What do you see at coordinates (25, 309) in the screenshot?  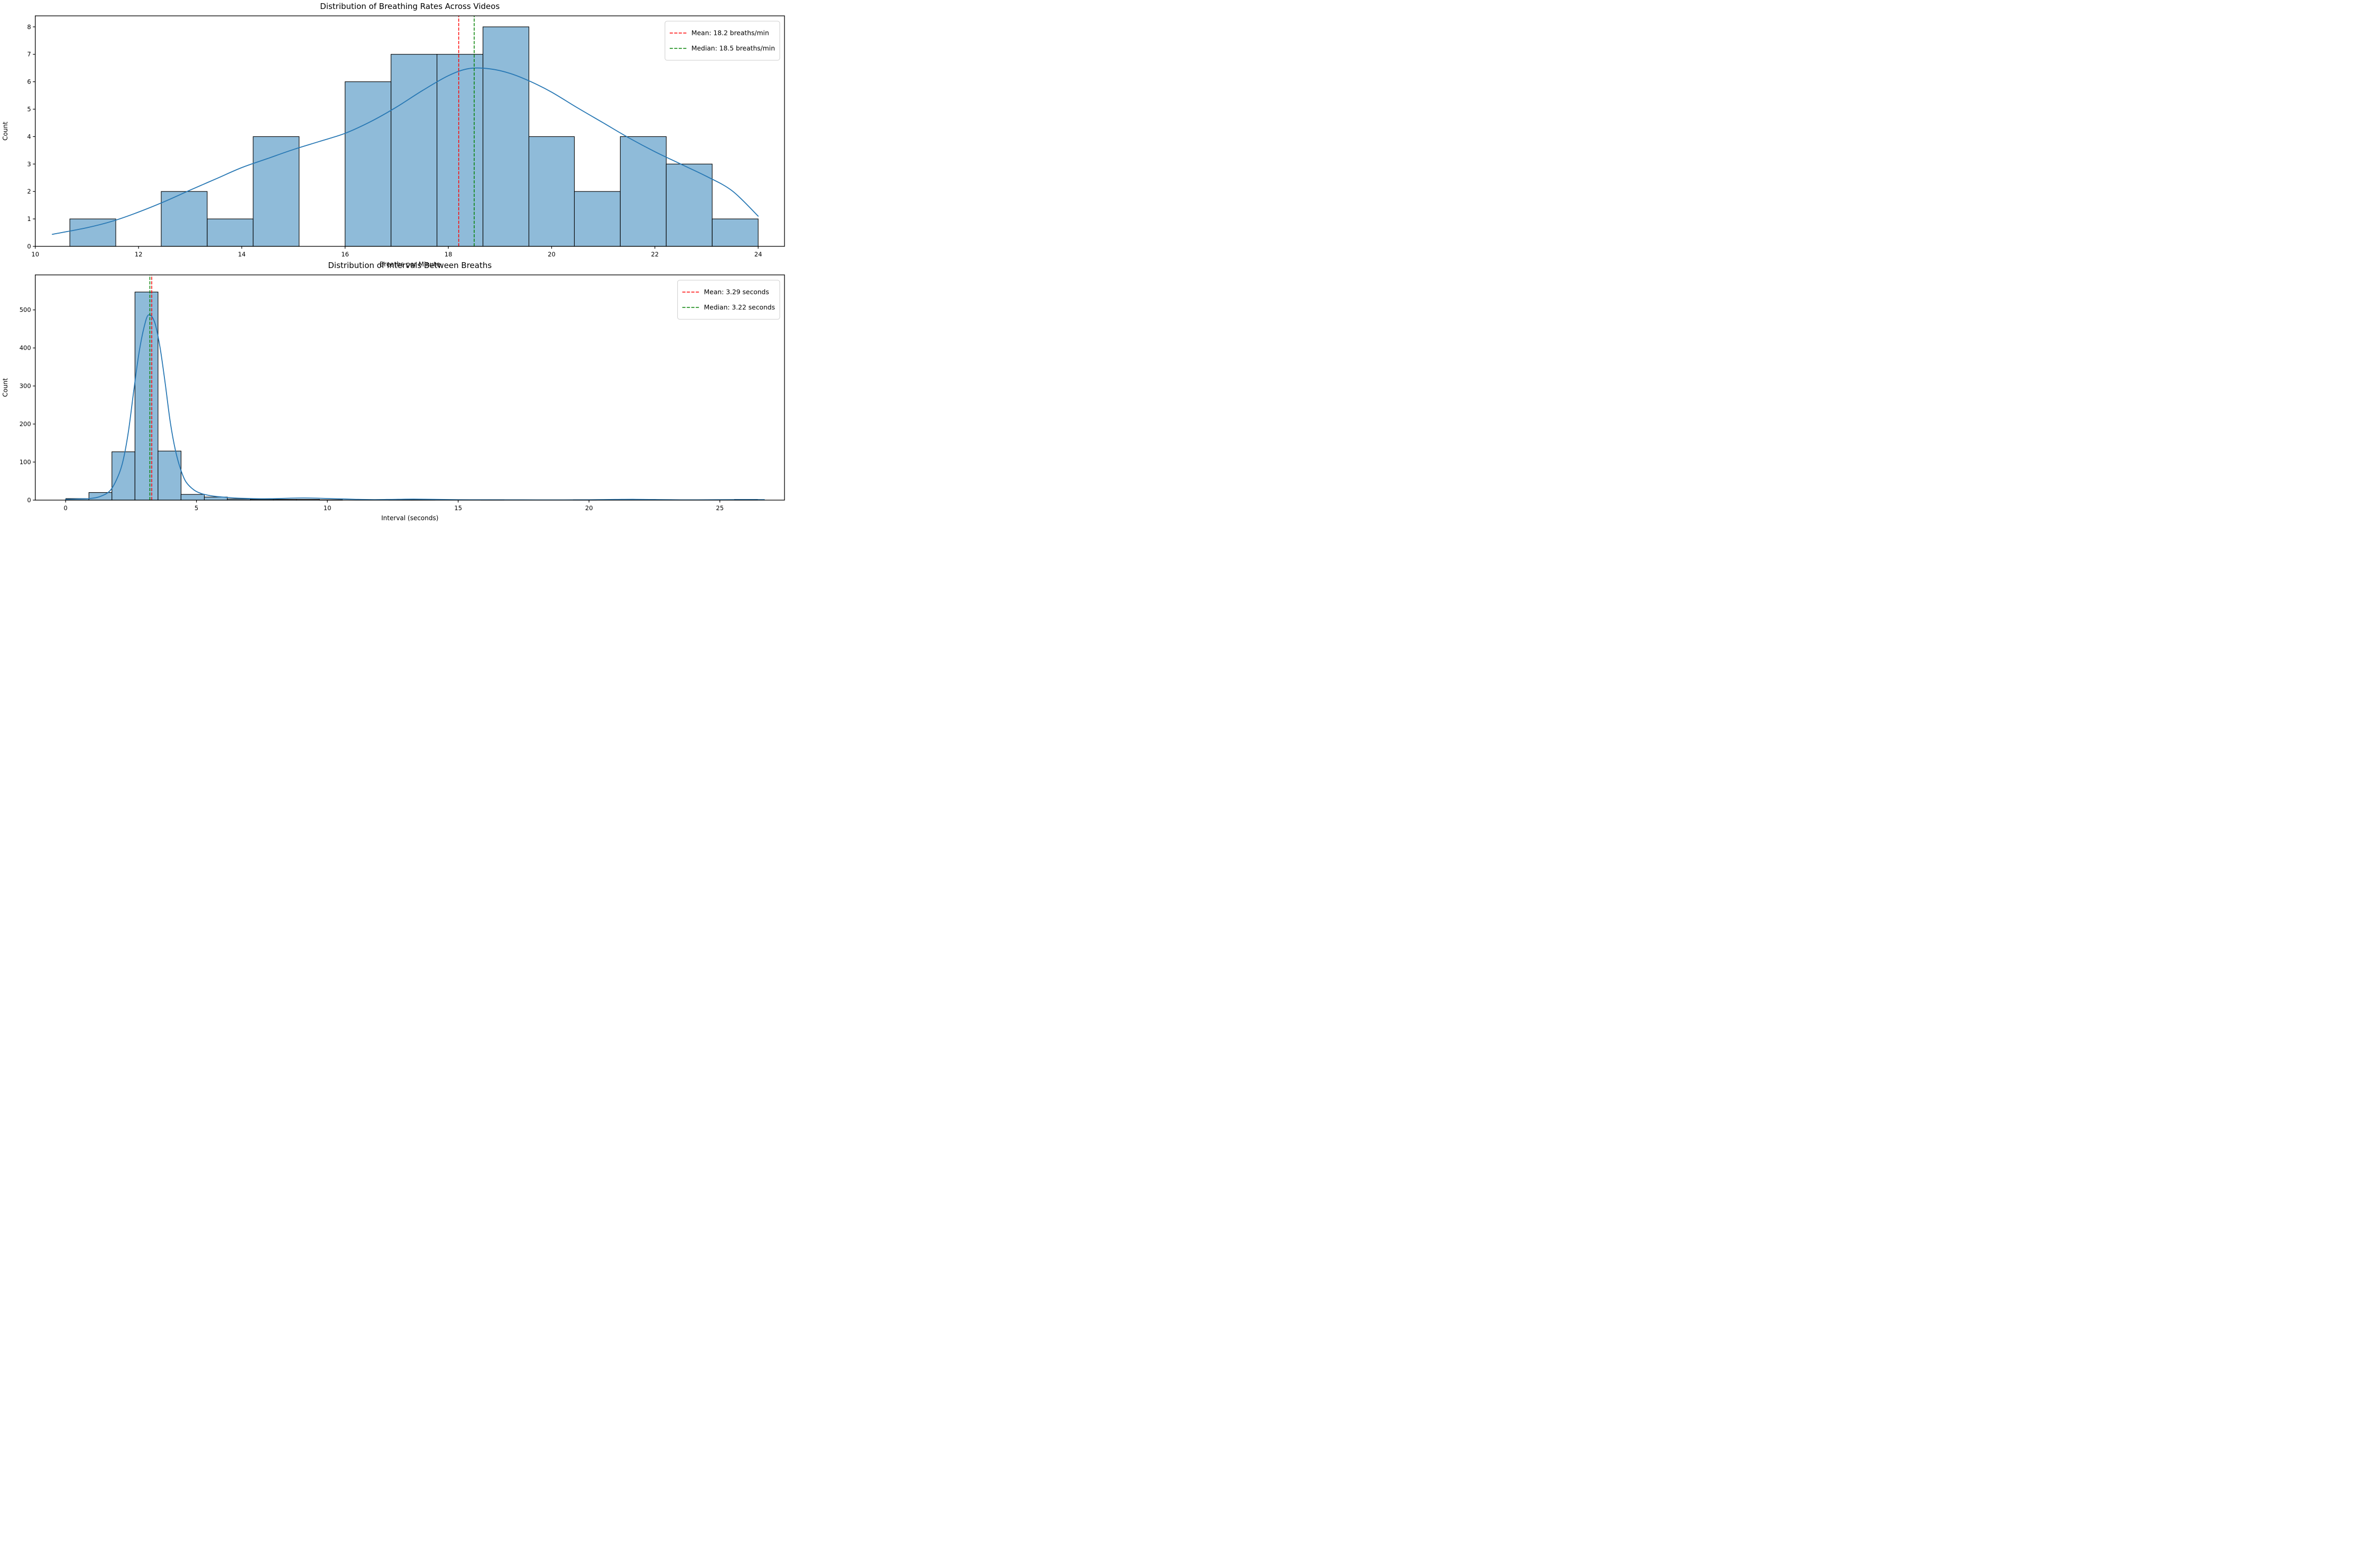 I see `y-tick-label: 500` at bounding box center [25, 309].